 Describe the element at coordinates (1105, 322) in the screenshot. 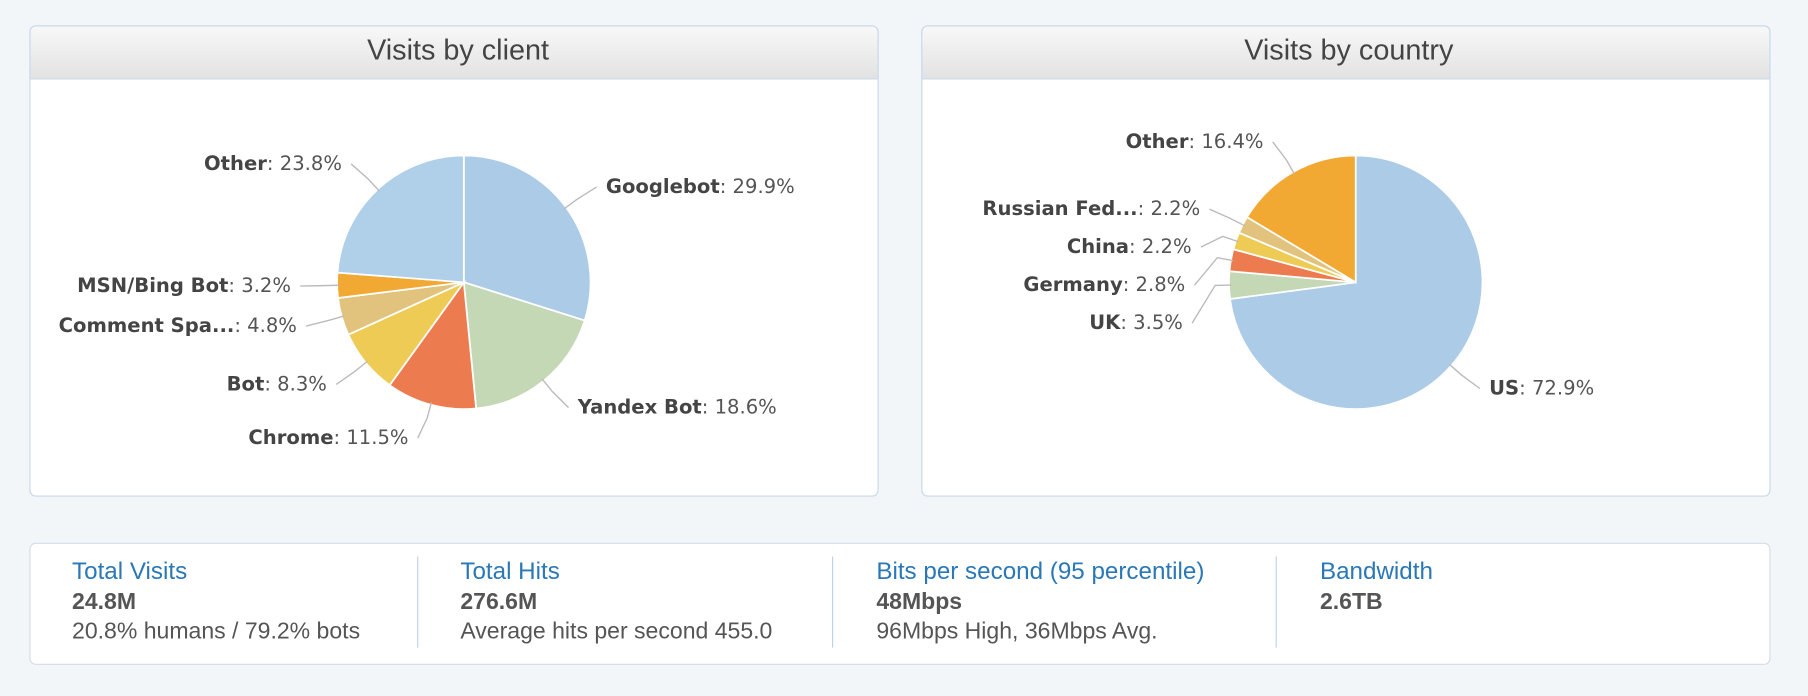

I see `label-name: UK` at that location.